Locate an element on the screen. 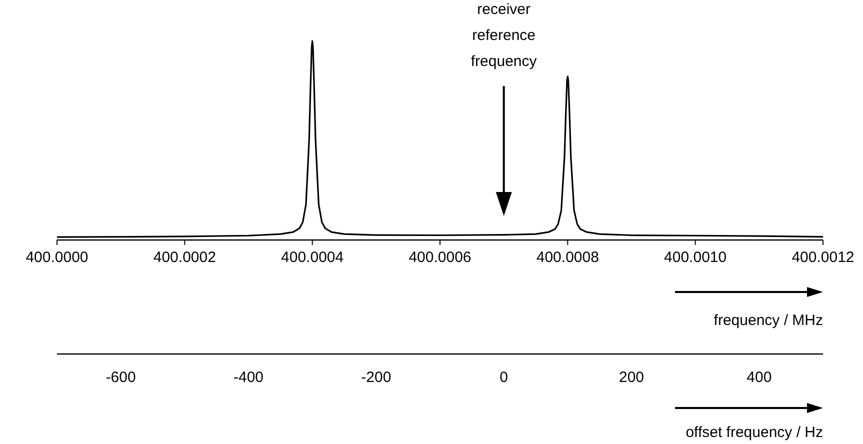 The height and width of the screenshot is (444, 863). x-tick-label: 400.0008 is located at coordinates (567, 257).